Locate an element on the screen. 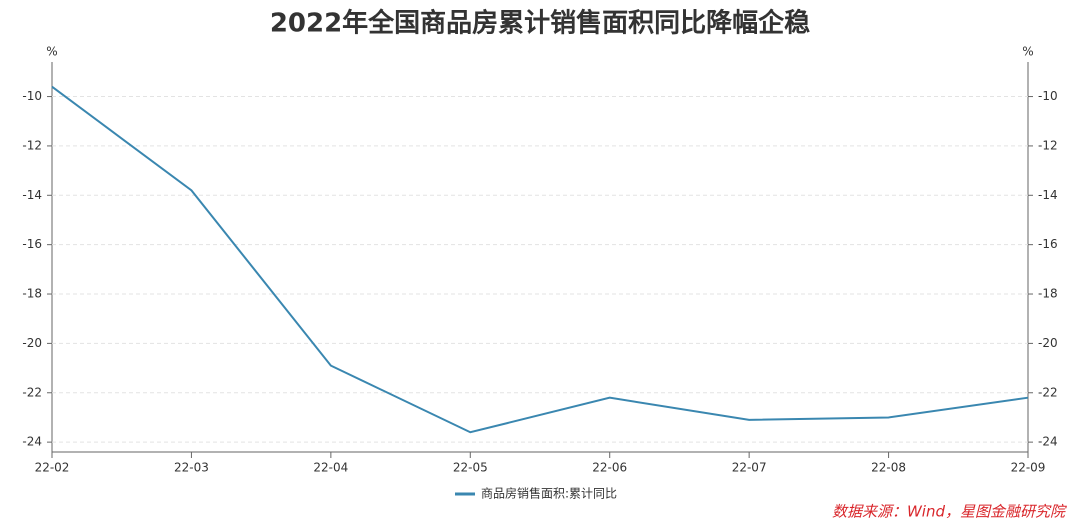  y-tick-label: -18 is located at coordinates (32, 294).